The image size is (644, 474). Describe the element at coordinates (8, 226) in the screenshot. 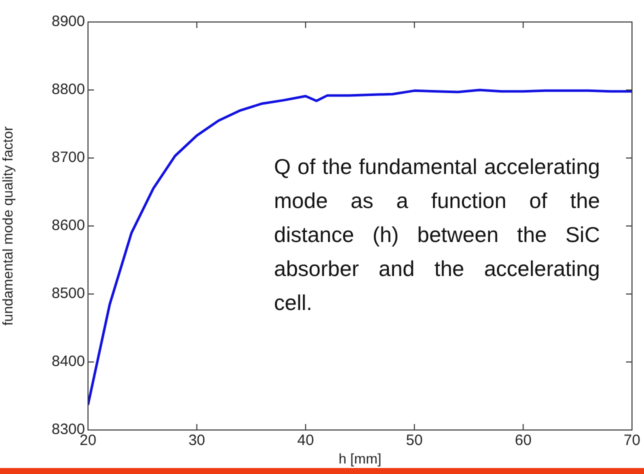

I see `y-axis-title: fundamental mode quality factor` at that location.